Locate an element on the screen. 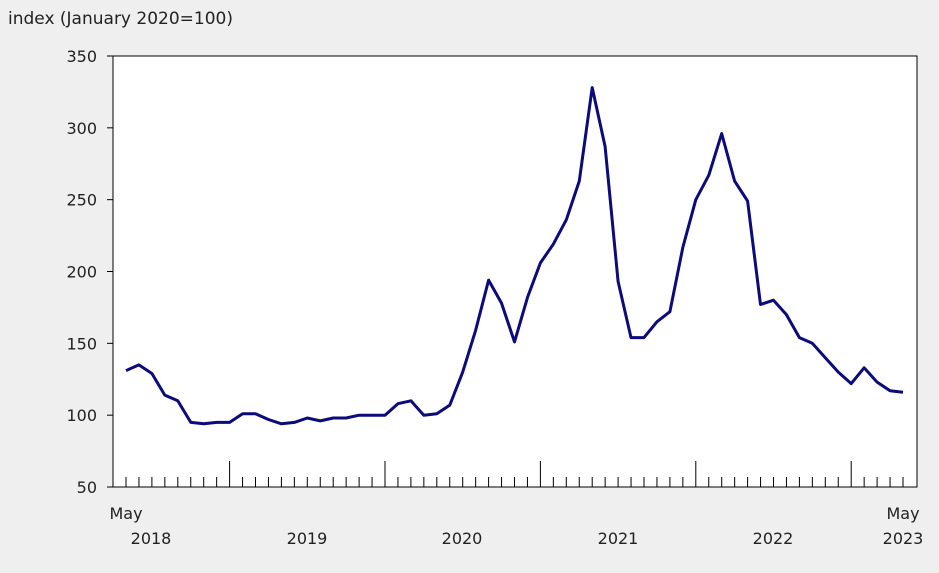  y-tick-label: 250 is located at coordinates (81, 200).